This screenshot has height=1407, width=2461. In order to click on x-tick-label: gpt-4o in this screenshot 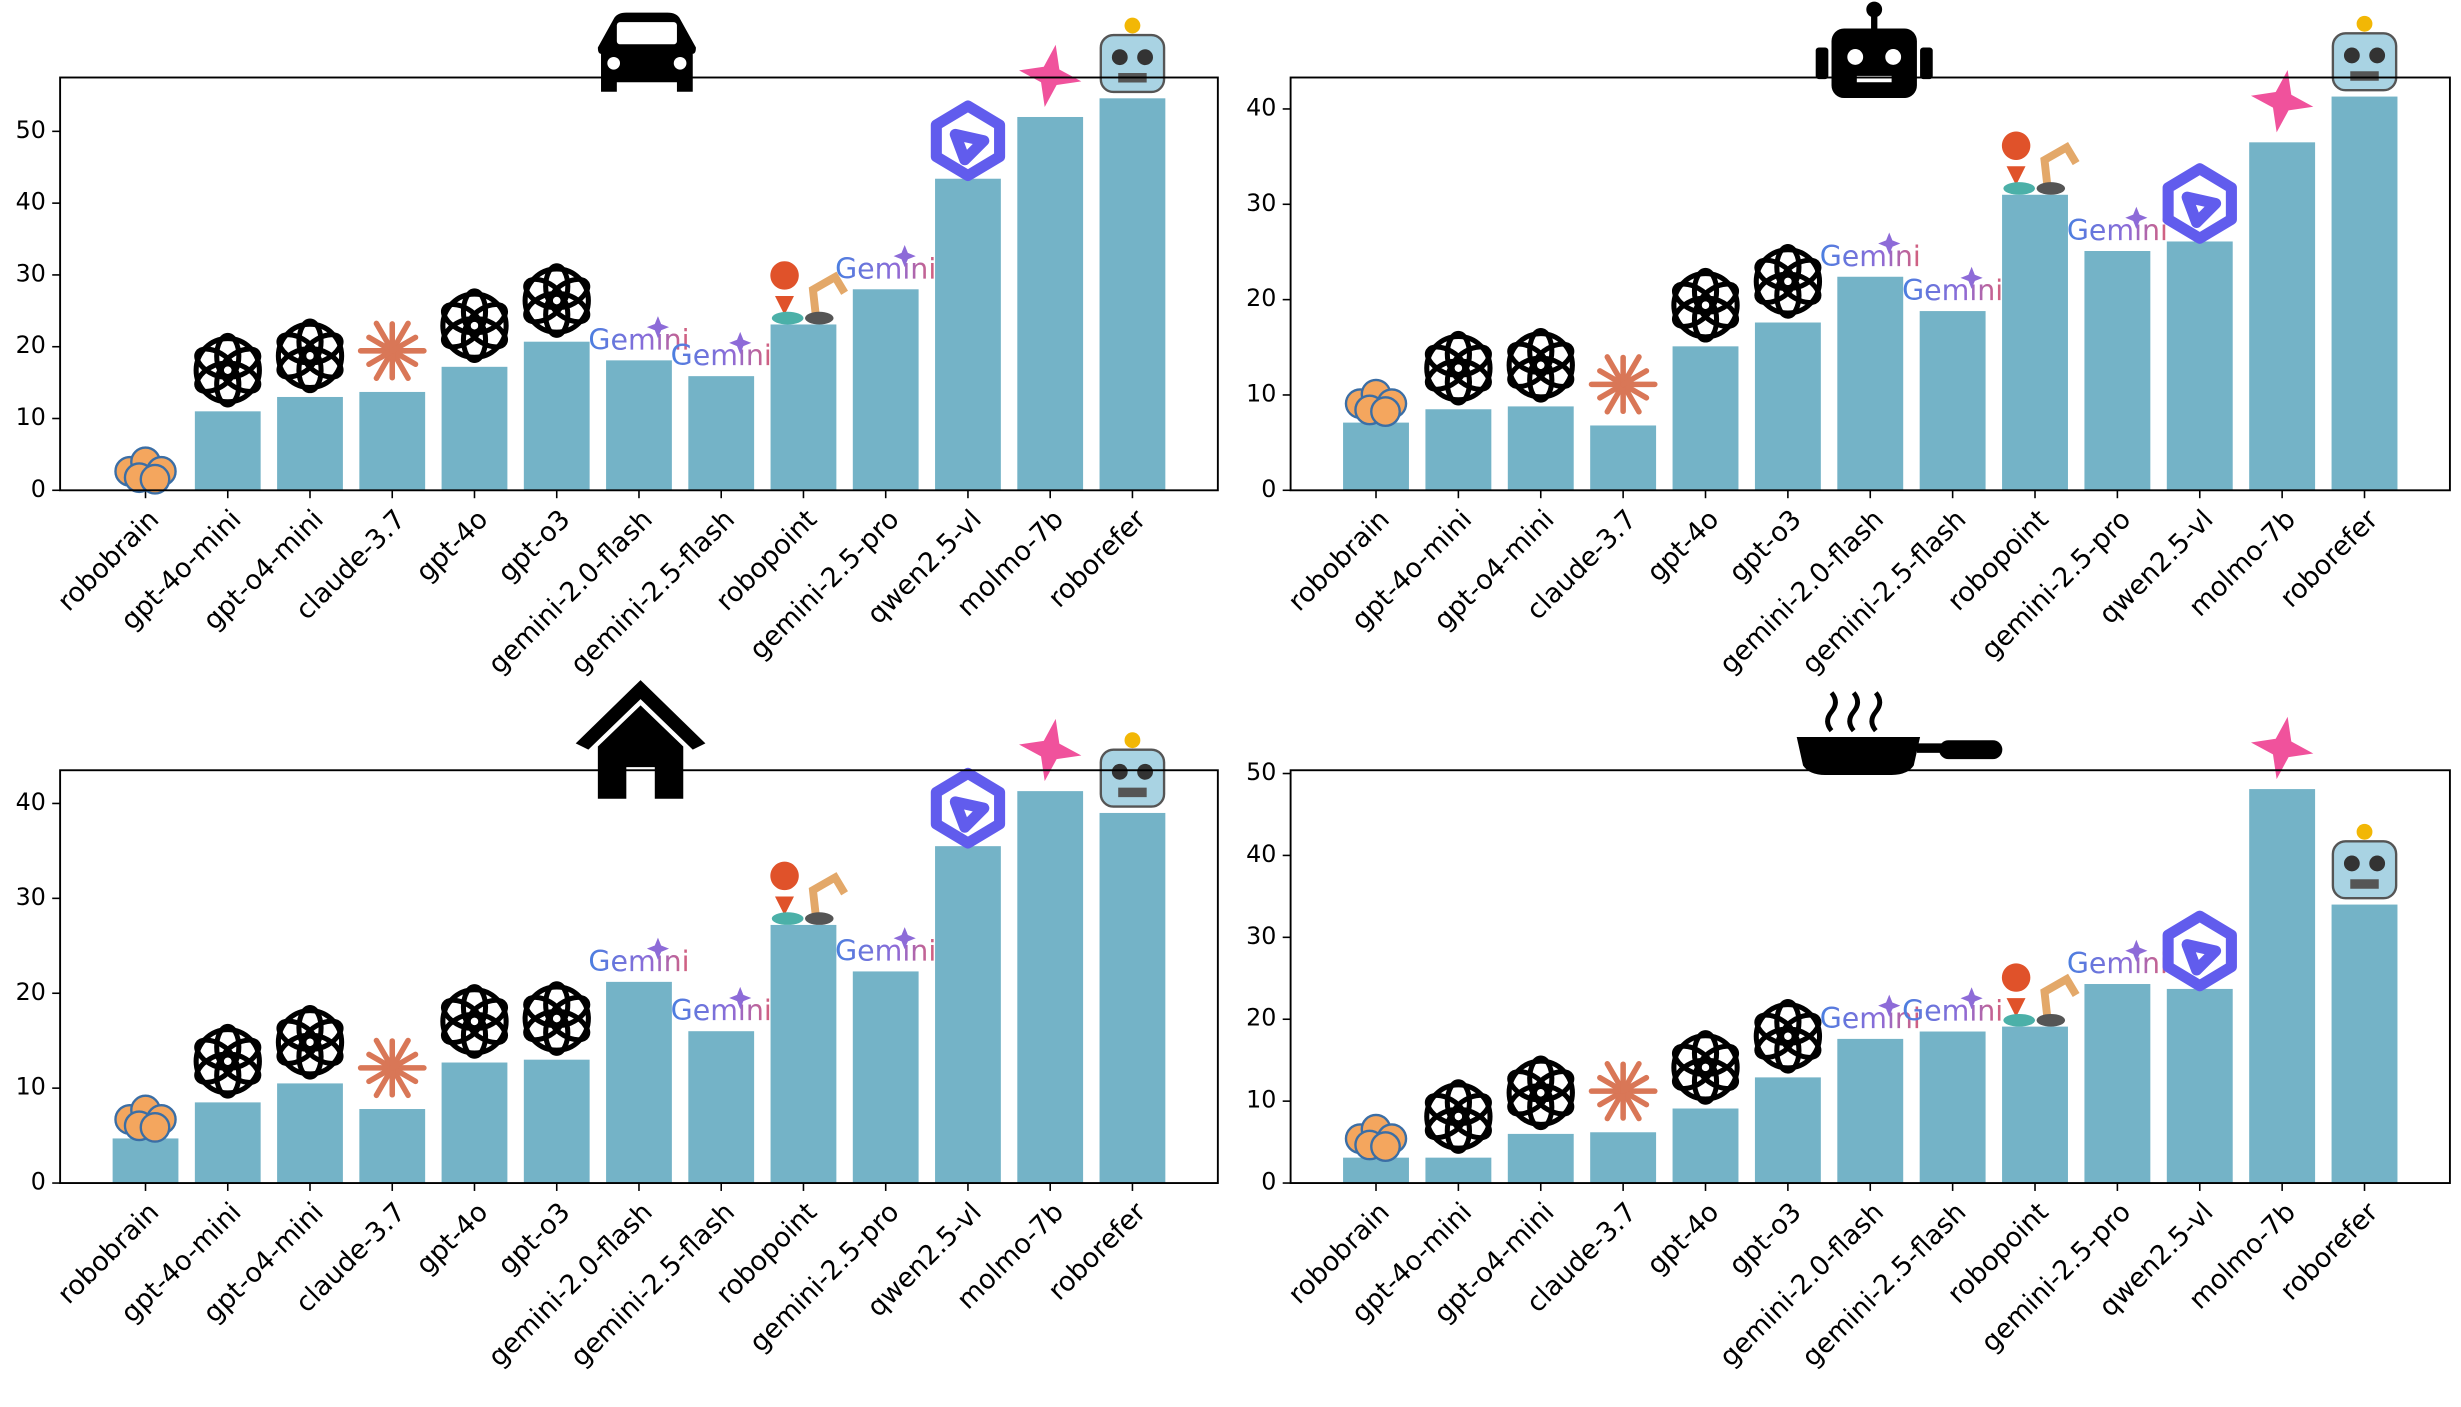, I will do `click(452, 546)`.